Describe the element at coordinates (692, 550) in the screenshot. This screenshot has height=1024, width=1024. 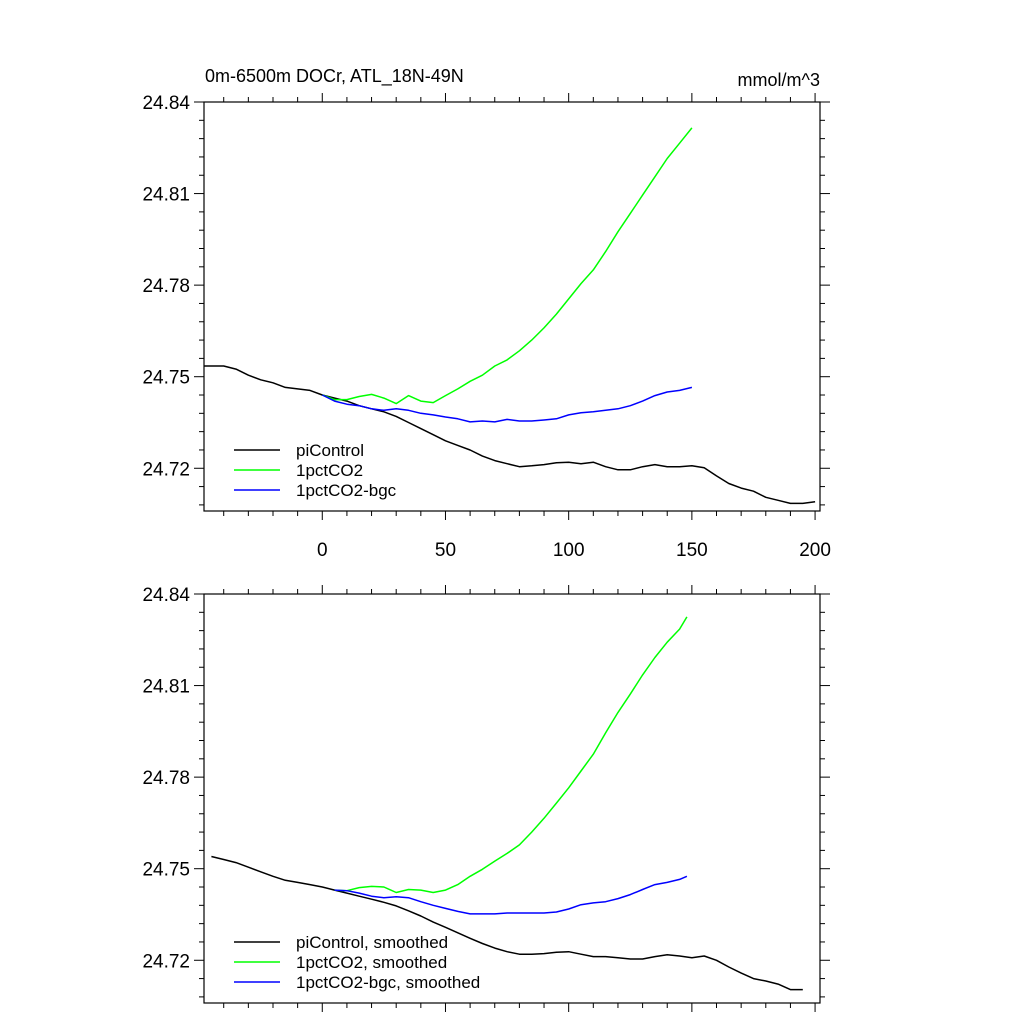
I see `x-tick-label: 150` at that location.